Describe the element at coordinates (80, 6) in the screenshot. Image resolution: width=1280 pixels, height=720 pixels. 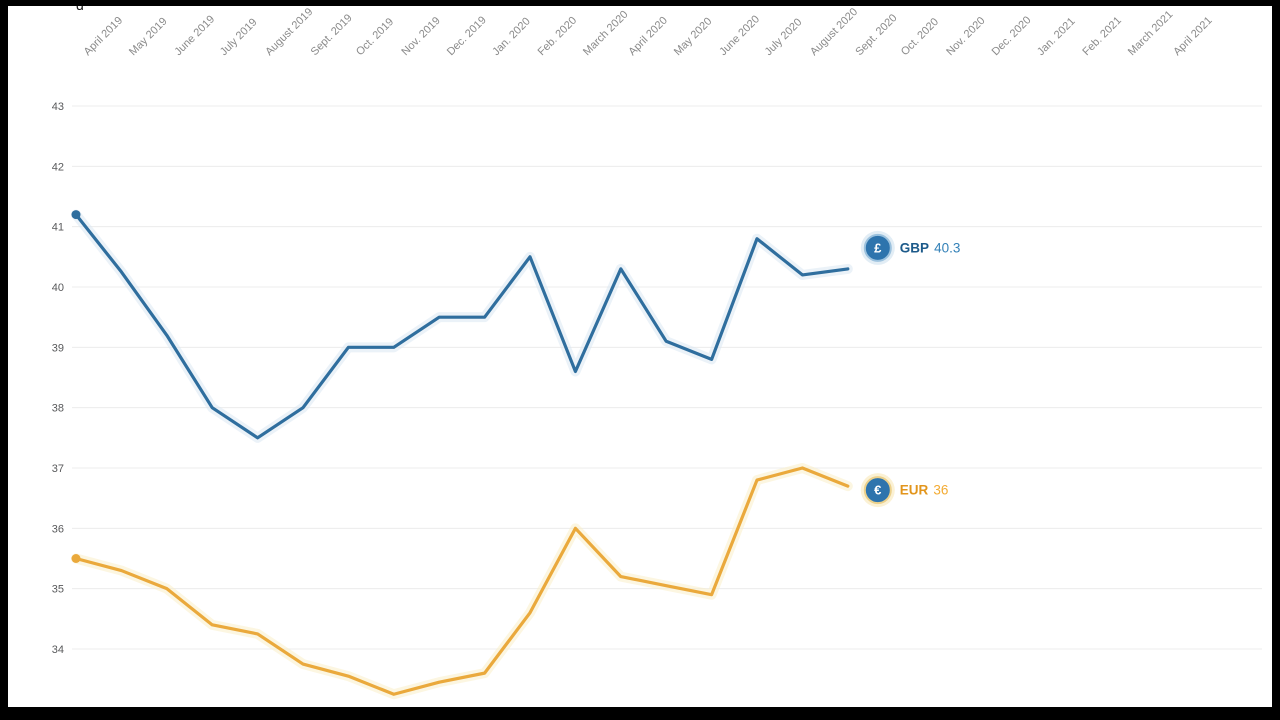
I see `cropped-glyph-artifact: d` at that location.